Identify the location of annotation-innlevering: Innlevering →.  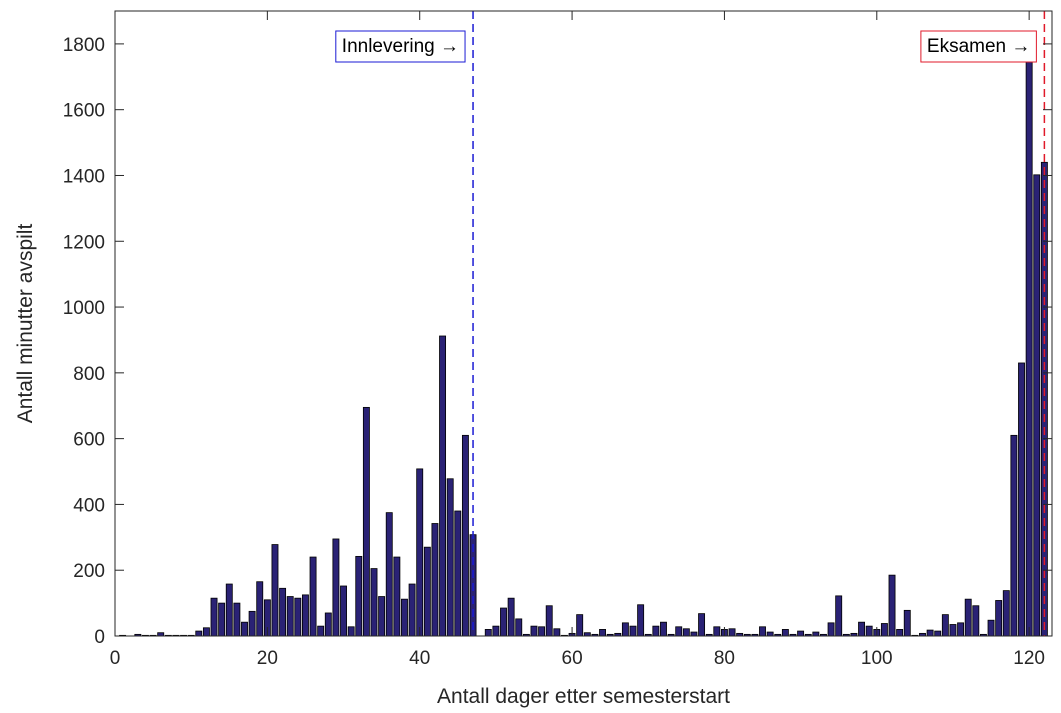
(400, 46).